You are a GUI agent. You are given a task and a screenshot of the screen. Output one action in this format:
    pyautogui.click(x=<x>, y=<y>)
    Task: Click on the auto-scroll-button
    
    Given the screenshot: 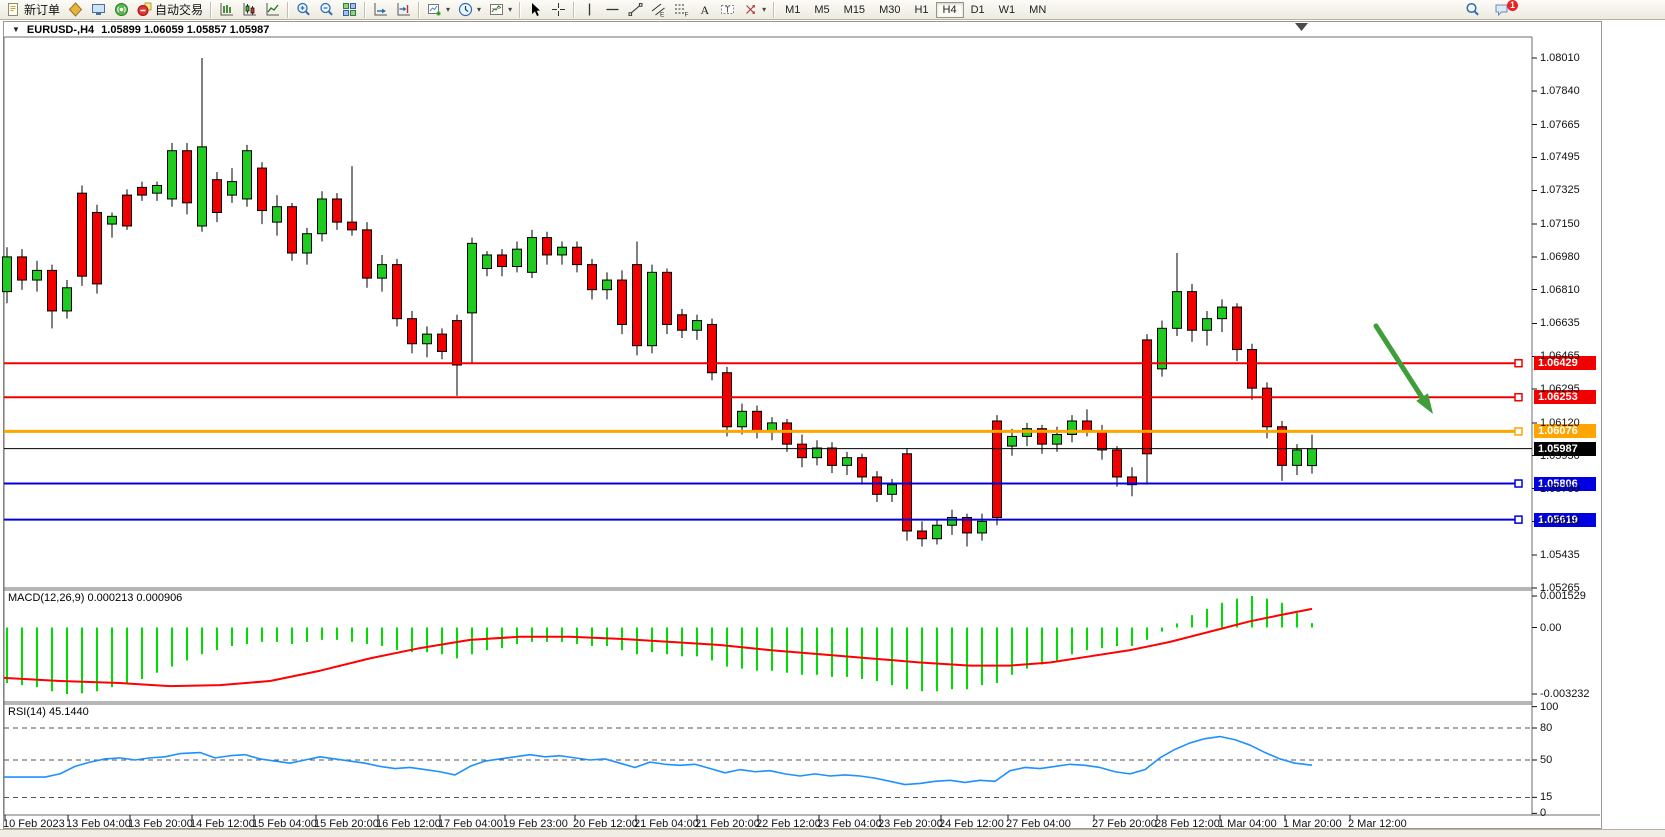 What is the action you would take?
    pyautogui.click(x=380, y=10)
    